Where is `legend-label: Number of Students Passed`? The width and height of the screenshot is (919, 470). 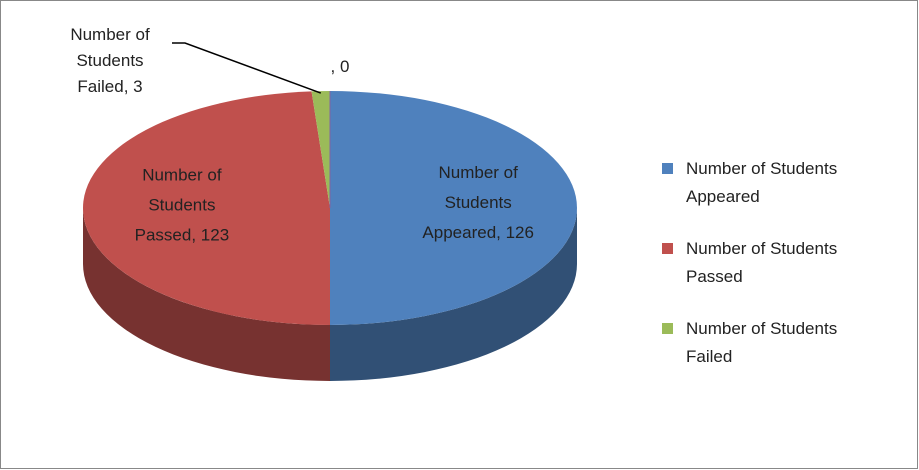
legend-label: Number of Students Passed is located at coordinates (761, 262).